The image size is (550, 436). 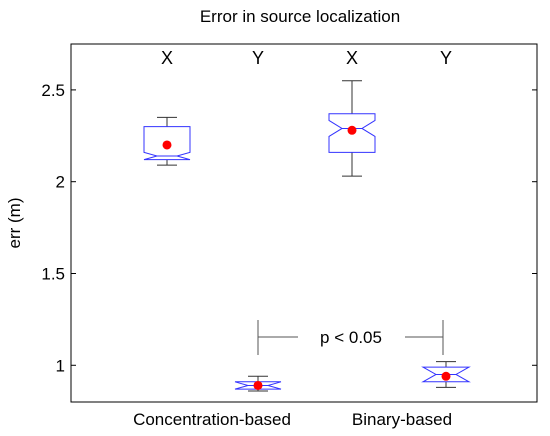 What do you see at coordinates (212, 419) in the screenshot?
I see `x-group-label: Concentration-based` at bounding box center [212, 419].